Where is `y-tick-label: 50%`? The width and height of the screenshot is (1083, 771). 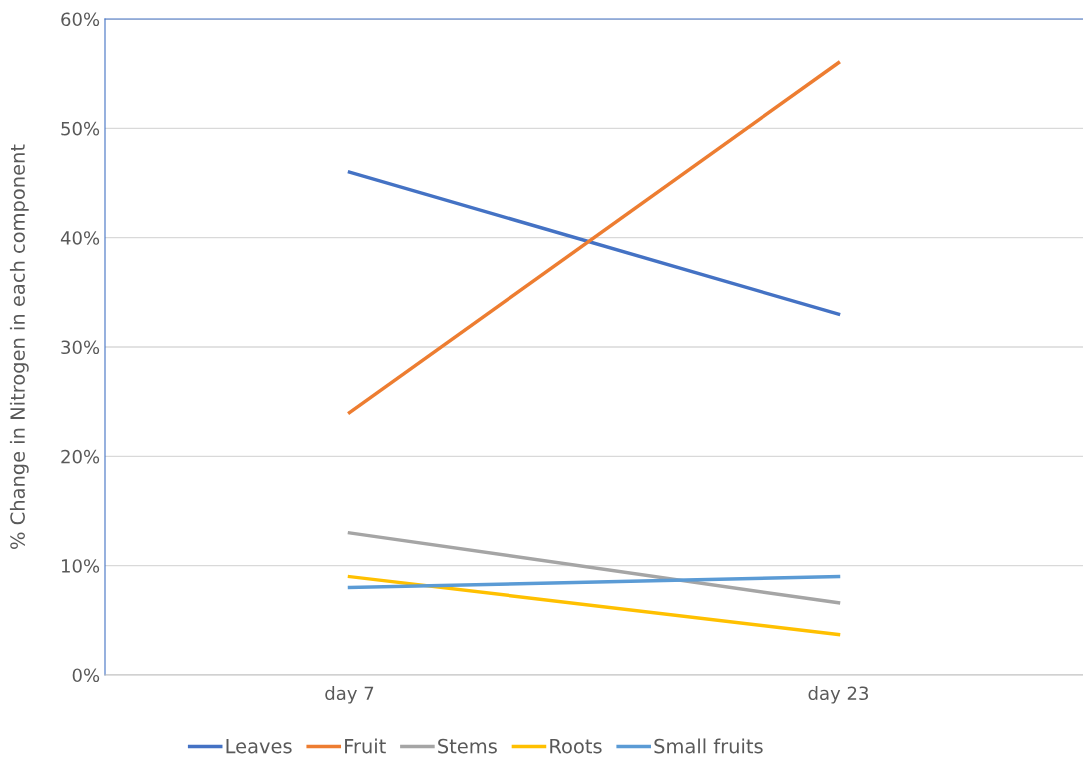
y-tick-label: 50% is located at coordinates (80, 128).